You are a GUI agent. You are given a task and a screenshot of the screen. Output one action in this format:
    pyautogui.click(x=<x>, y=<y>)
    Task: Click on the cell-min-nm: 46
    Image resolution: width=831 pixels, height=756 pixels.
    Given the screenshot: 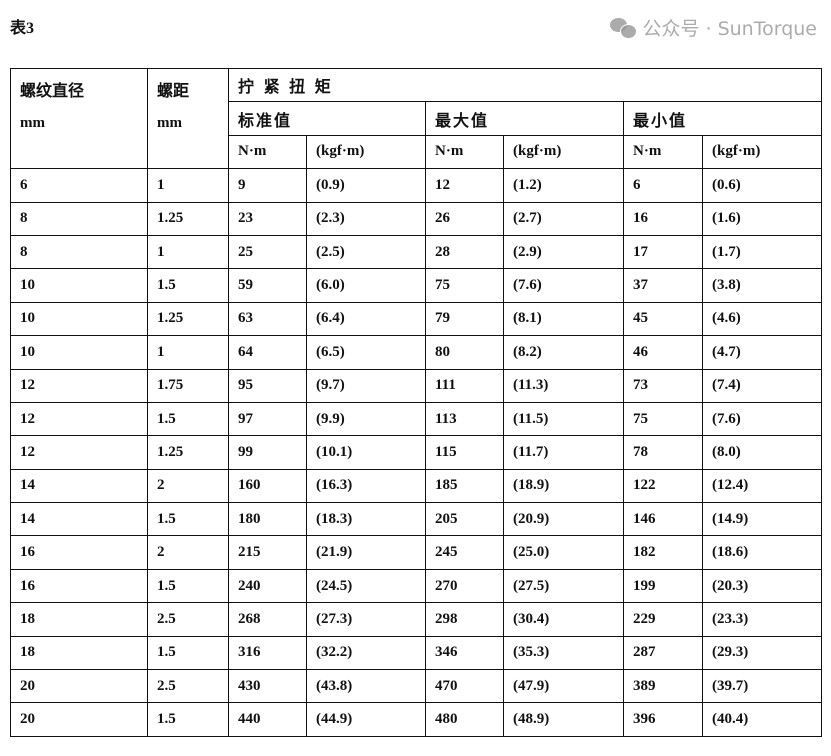 What is the action you would take?
    pyautogui.click(x=663, y=352)
    